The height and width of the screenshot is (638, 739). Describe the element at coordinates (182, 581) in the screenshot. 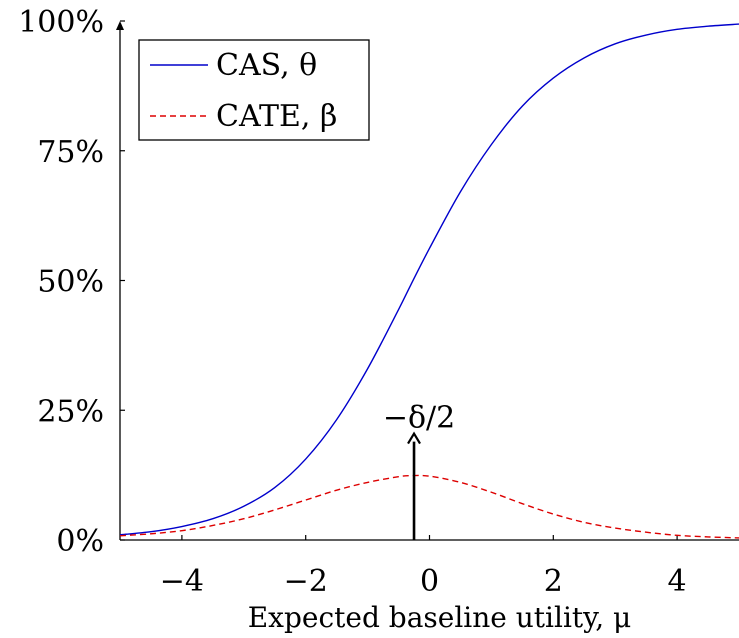

I see `x-tick-label: −4` at that location.